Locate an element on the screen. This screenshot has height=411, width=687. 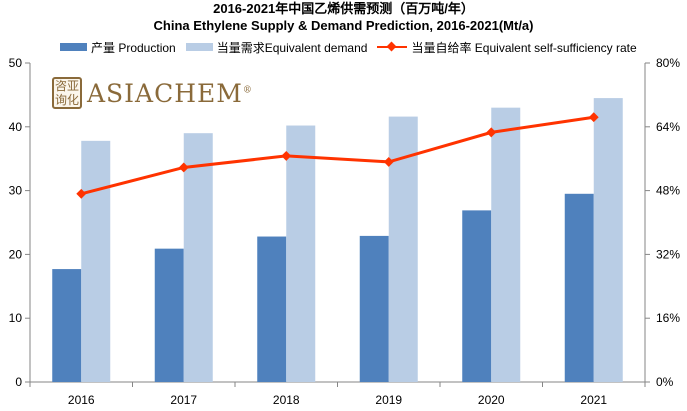
y-left-tick-label: 40 is located at coordinates (16, 127).